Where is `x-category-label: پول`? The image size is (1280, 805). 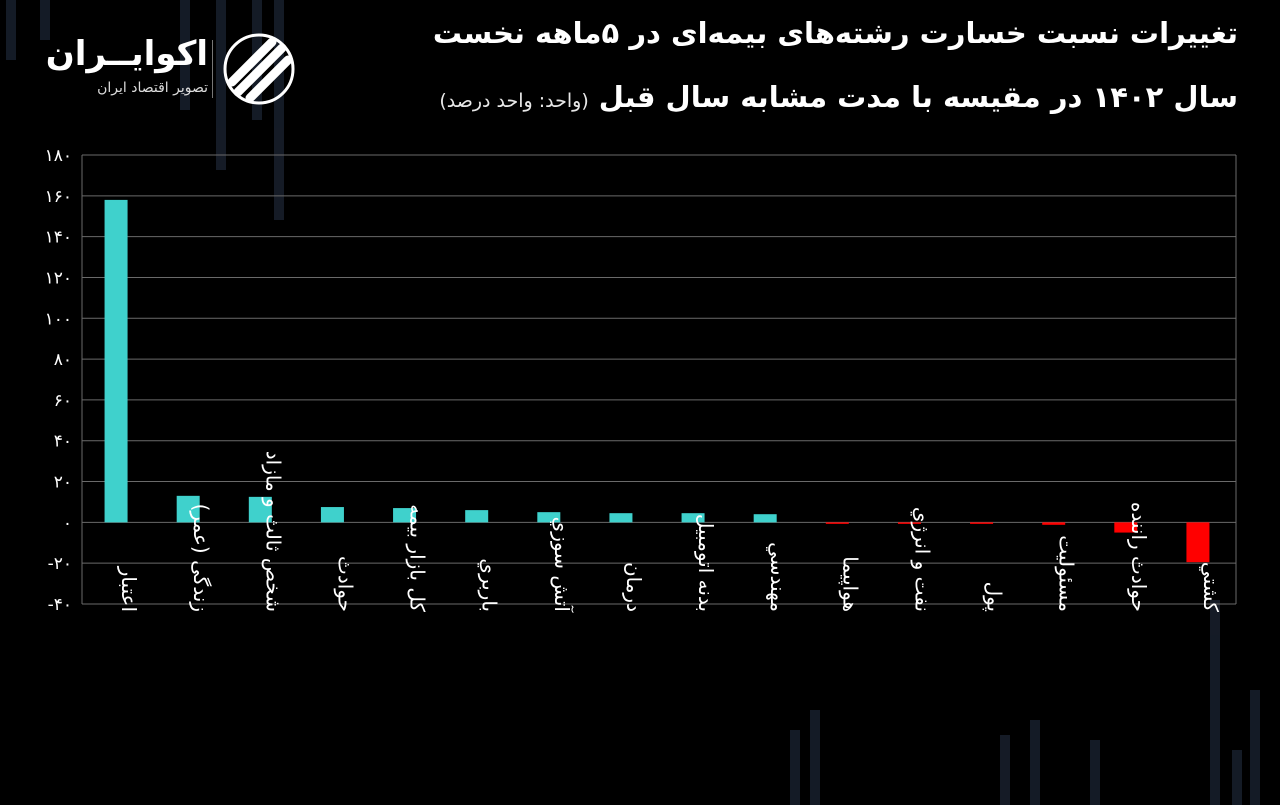
x-category-label: پول is located at coordinates (994, 597).